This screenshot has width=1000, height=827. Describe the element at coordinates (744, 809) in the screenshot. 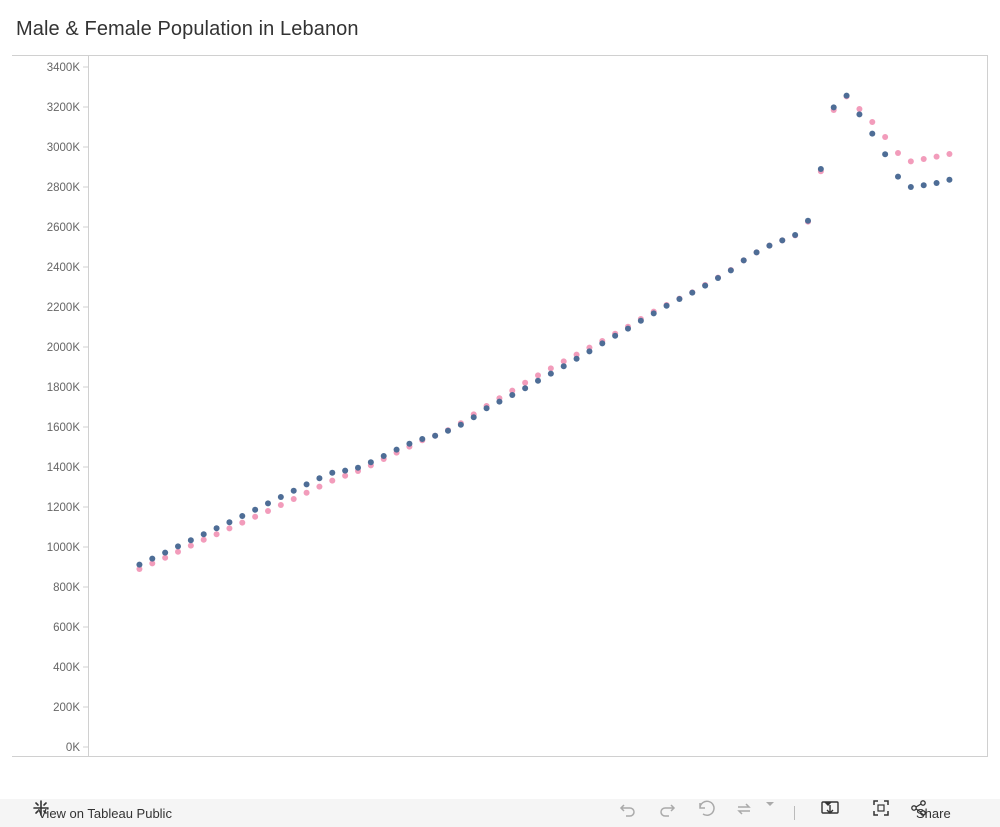

I see `refresh-icon` at that location.